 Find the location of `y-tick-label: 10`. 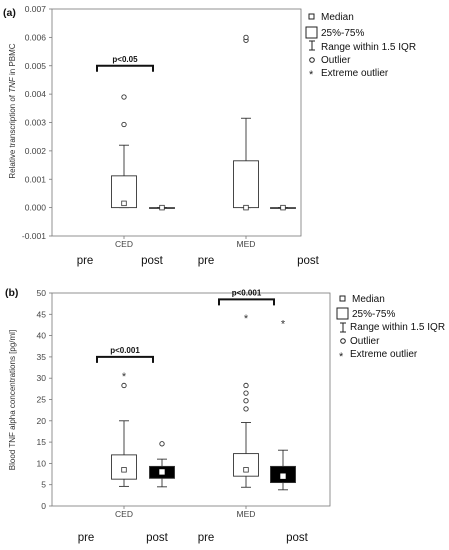

y-tick-label: 10 is located at coordinates (42, 463).